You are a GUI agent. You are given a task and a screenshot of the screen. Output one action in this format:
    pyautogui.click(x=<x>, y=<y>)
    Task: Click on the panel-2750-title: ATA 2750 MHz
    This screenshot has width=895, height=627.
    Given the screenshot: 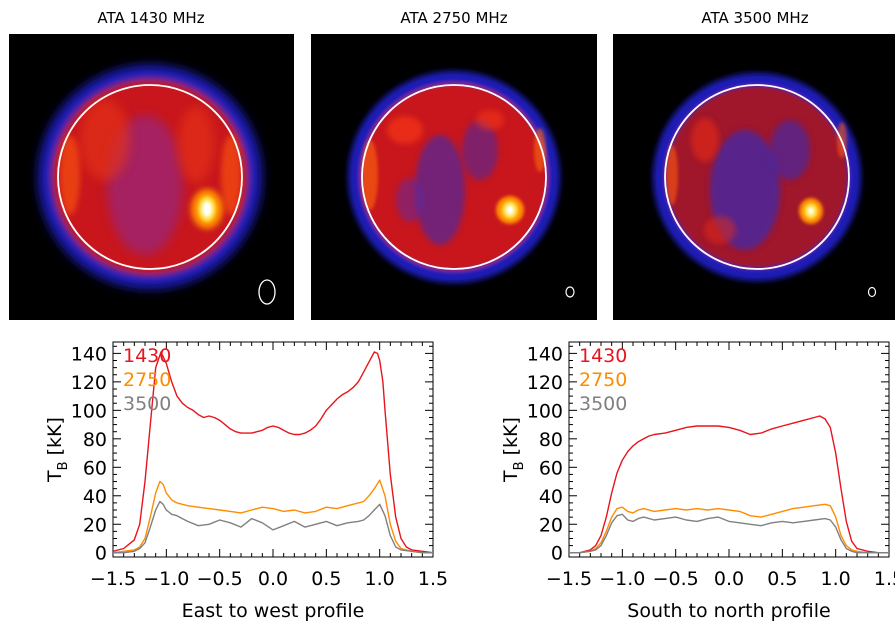 What is the action you would take?
    pyautogui.click(x=453, y=18)
    